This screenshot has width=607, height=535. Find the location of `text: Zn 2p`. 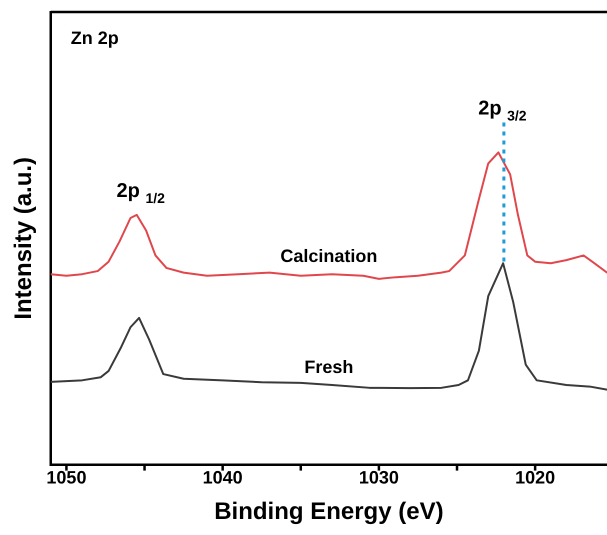

text: Zn 2p is located at coordinates (94, 38).